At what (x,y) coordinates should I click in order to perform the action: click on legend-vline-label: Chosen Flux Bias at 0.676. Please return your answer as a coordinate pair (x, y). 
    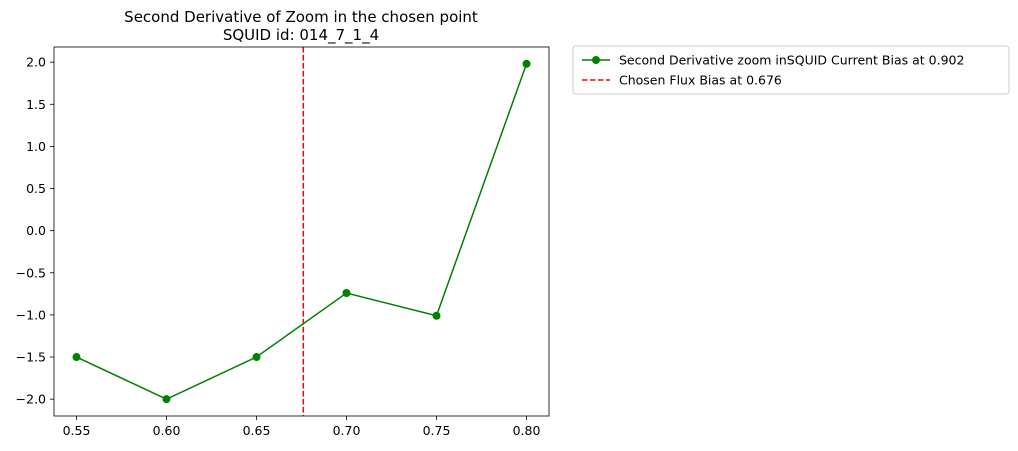
    Looking at the image, I should click on (700, 80).